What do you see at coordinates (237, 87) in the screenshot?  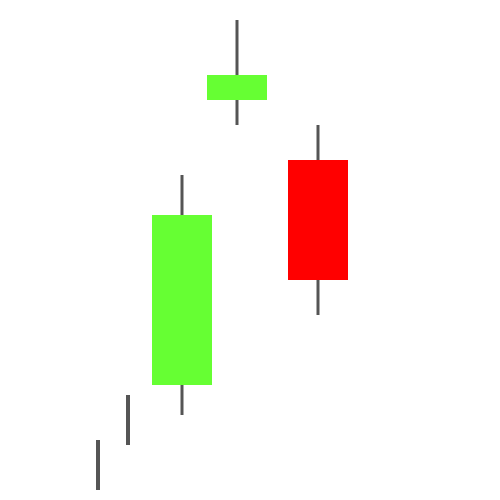 I see `candle-4-body` at bounding box center [237, 87].